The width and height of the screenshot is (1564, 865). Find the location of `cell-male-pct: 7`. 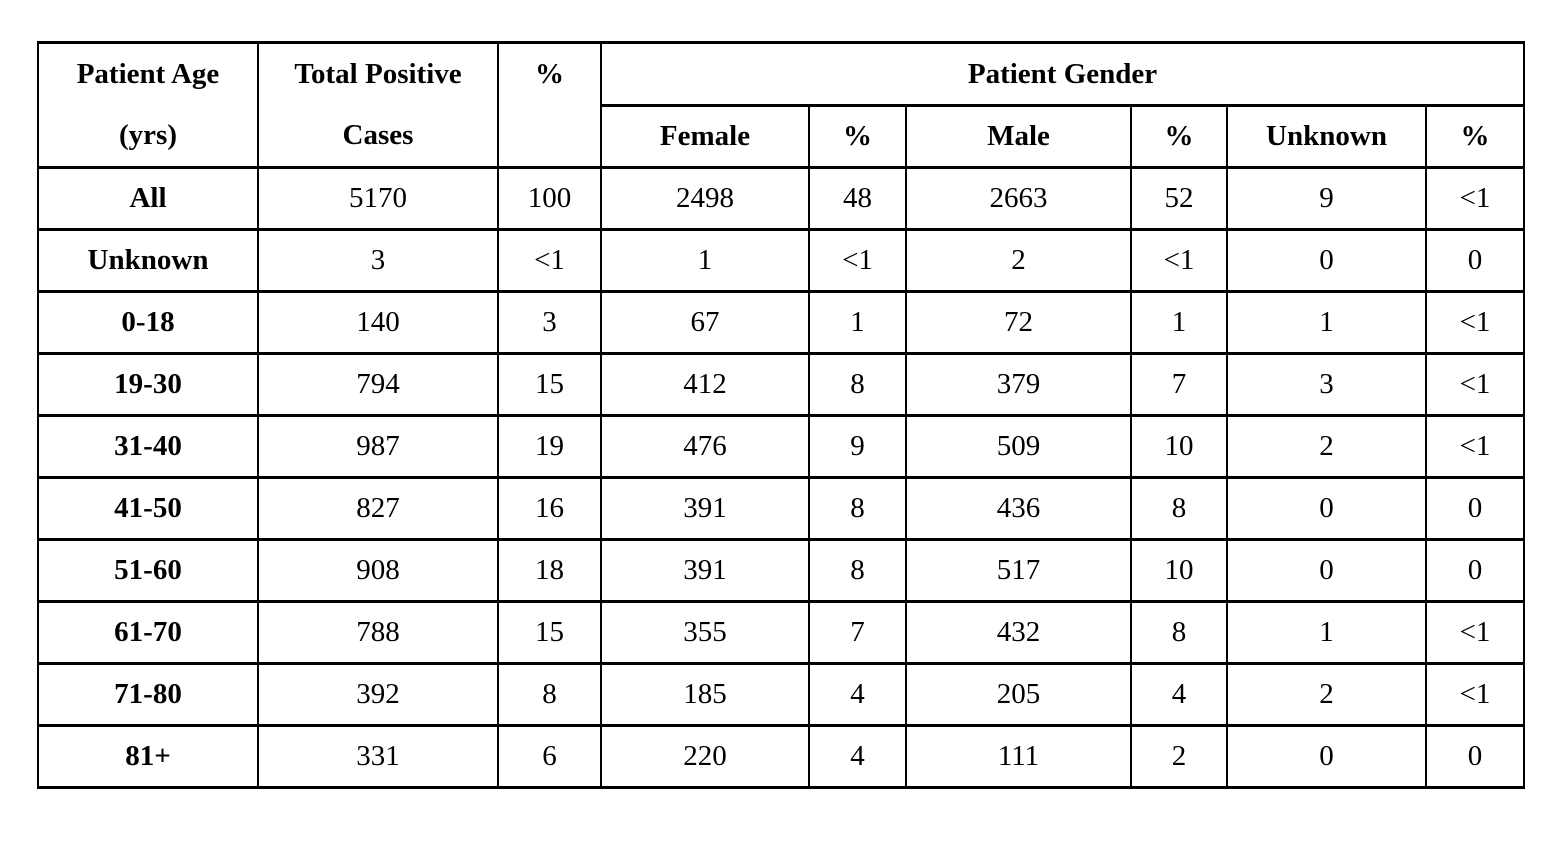

cell-male-pct: 7 is located at coordinates (1179, 384).